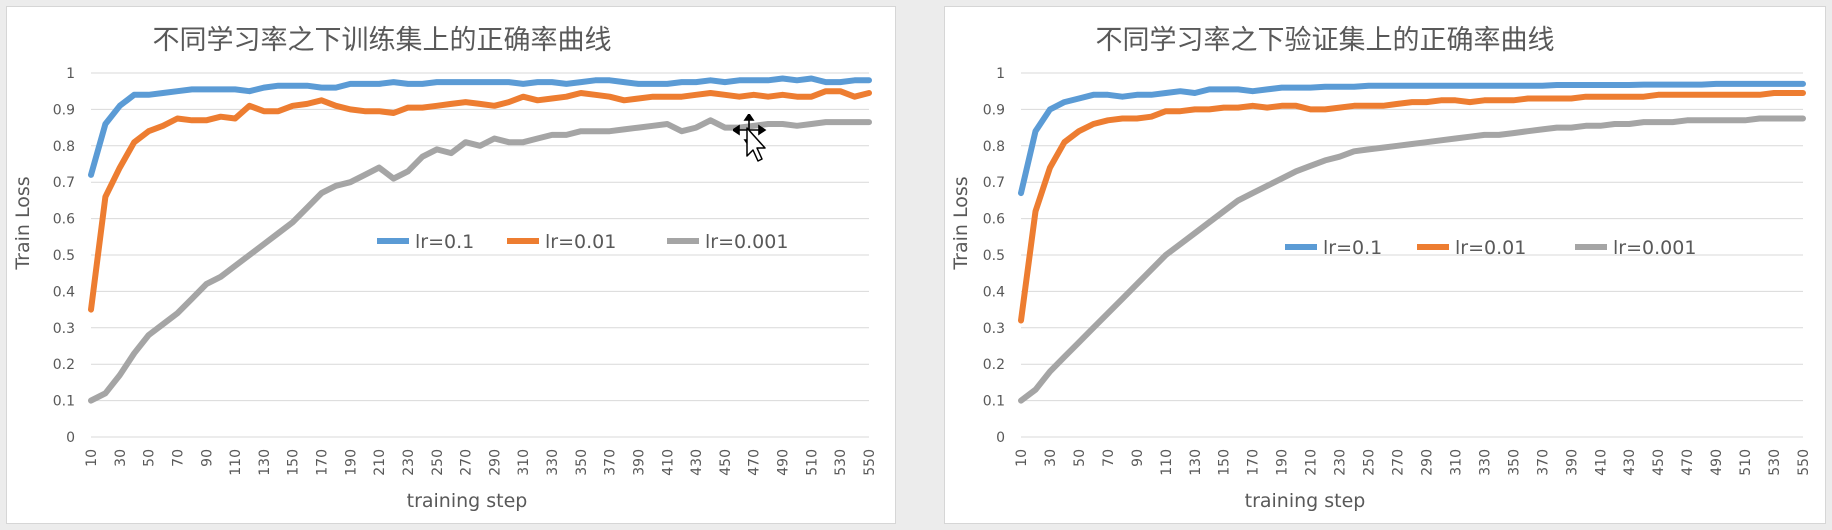  Describe the element at coordinates (1325, 40) in the screenshot. I see `chart-title: 不同学习率之下验证集上的正确率曲线` at that location.